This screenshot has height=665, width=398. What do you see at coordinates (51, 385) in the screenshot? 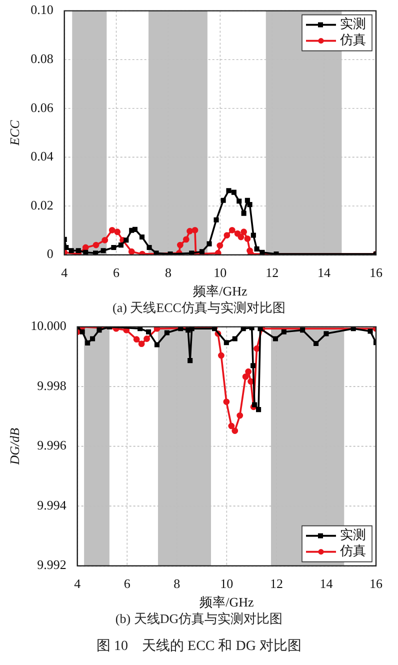
I see `y-tick-label: 9.998` at bounding box center [51, 385].